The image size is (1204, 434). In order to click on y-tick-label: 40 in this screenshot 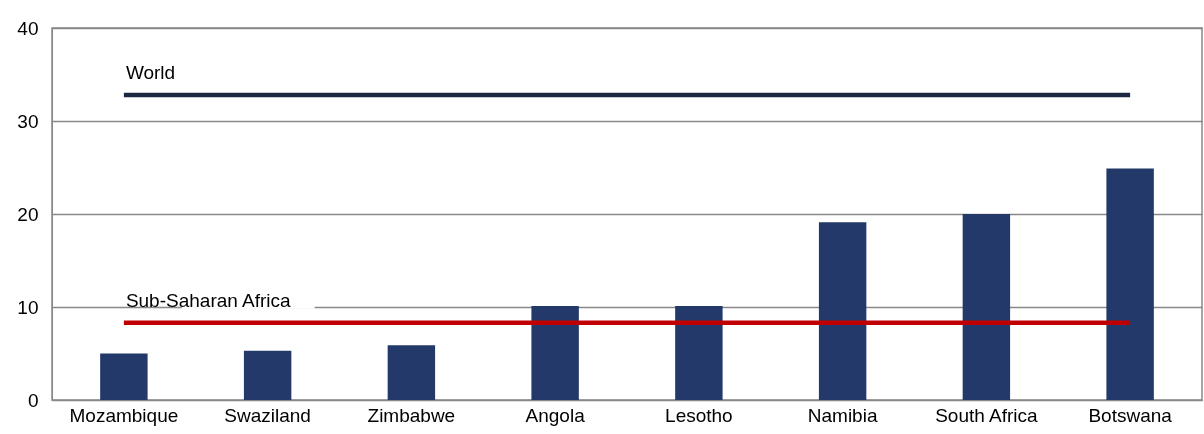, I will do `click(28, 28)`.